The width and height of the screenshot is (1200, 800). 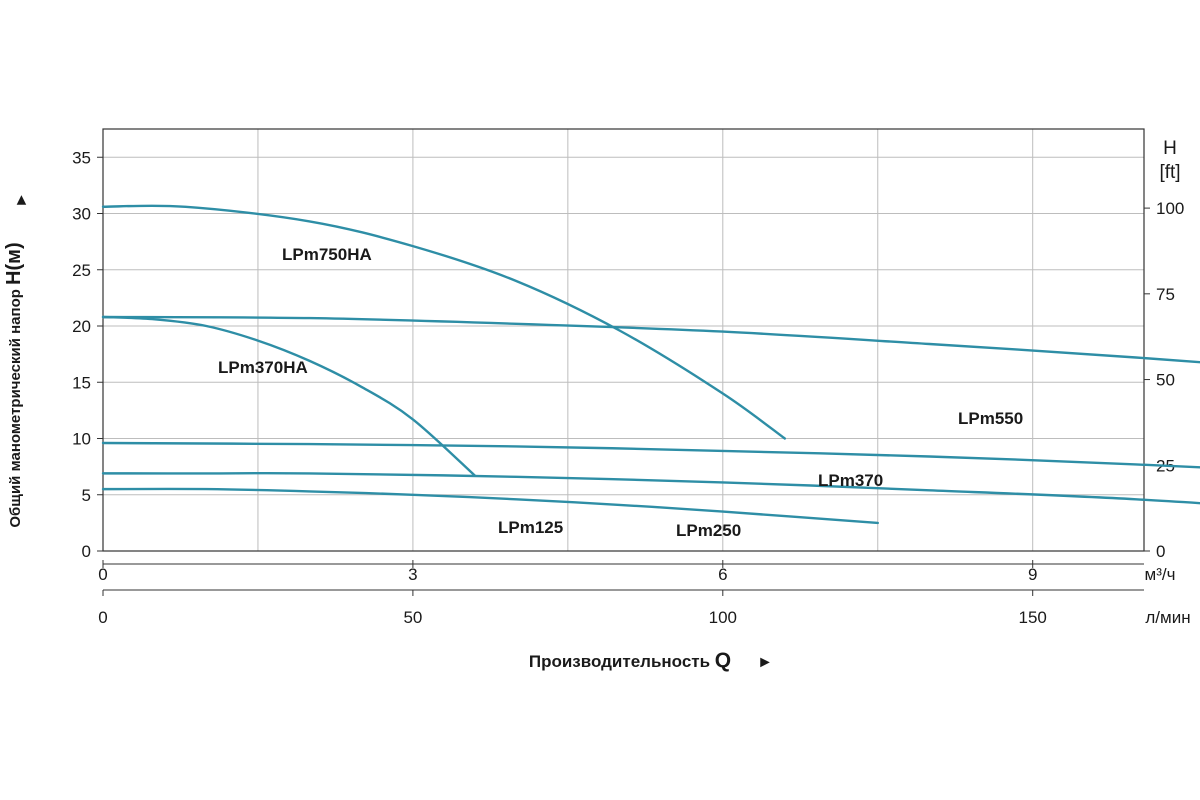 What do you see at coordinates (1160, 551) in the screenshot?
I see `y-right-tick-label: 0` at bounding box center [1160, 551].